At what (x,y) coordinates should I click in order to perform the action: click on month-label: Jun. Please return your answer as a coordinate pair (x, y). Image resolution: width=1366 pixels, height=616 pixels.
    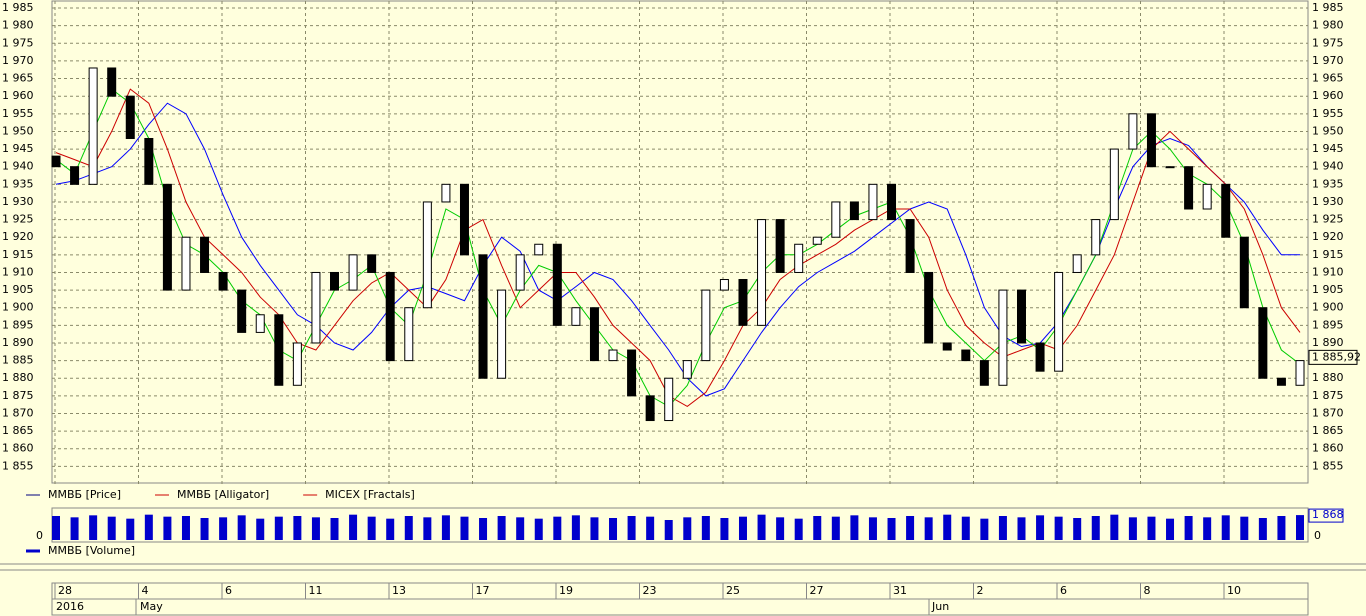
    Looking at the image, I should click on (940, 606).